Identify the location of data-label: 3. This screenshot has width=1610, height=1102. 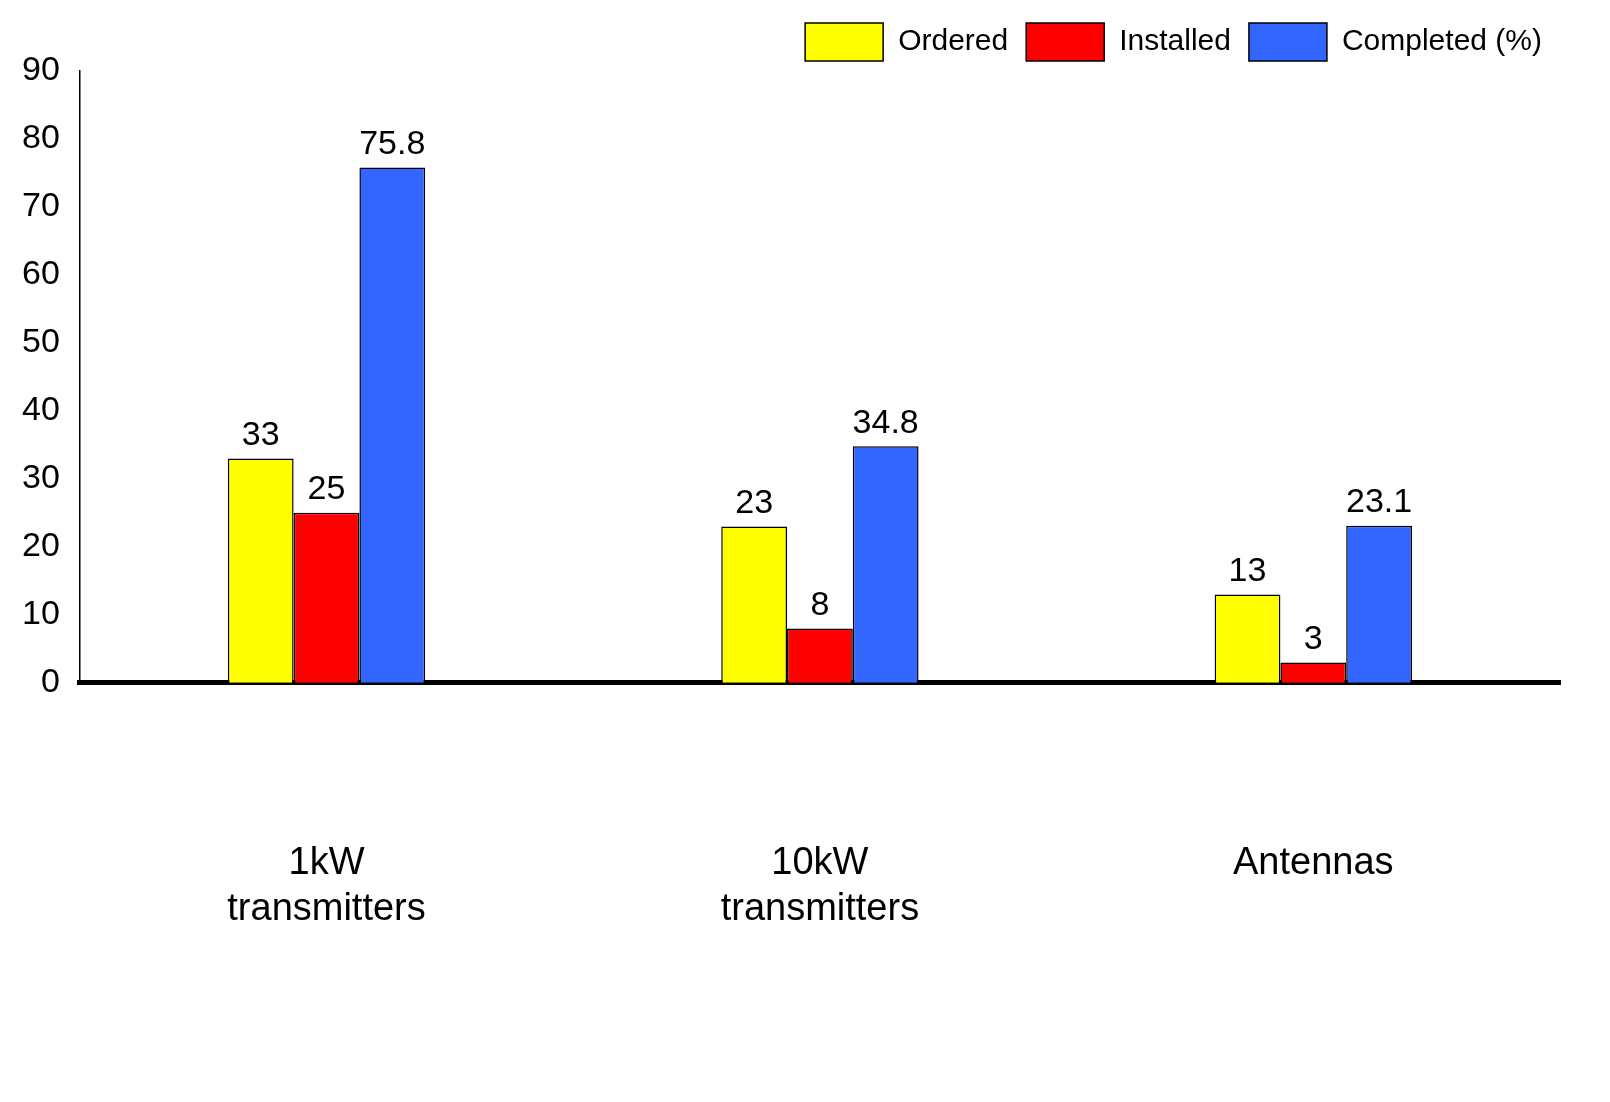
(1313, 636).